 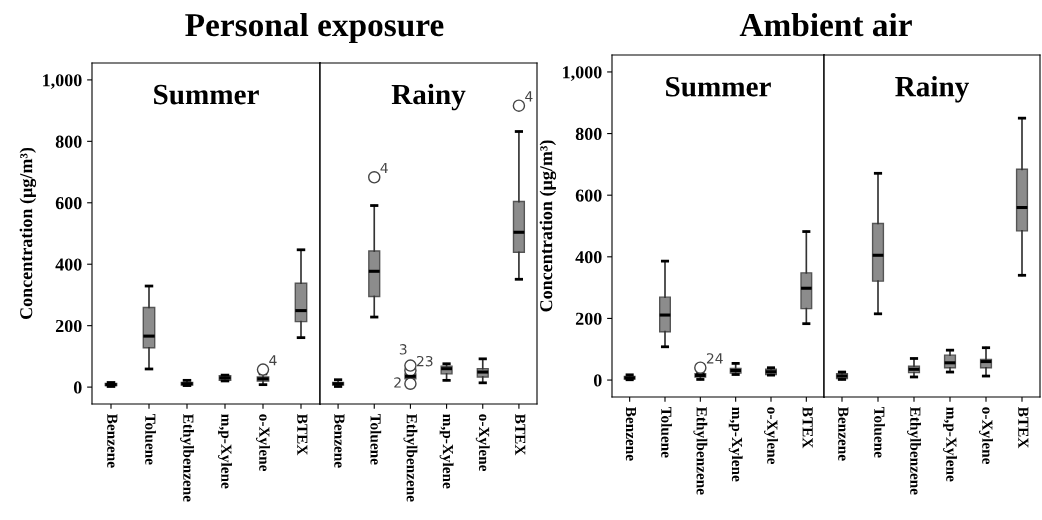 I want to click on annotation: 23, so click(x=424, y=361).